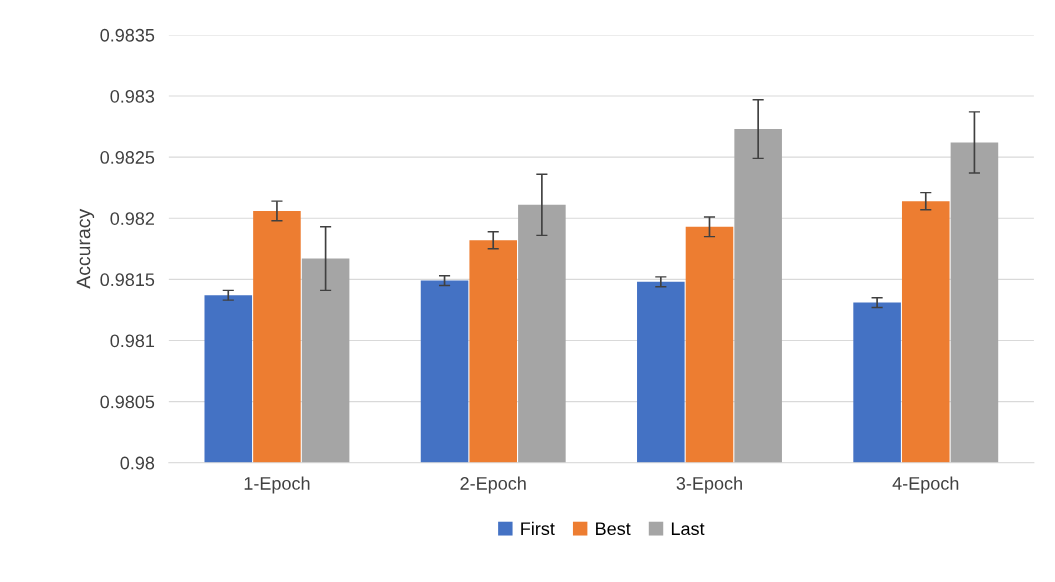 The image size is (1055, 582). Describe the element at coordinates (127, 35) in the screenshot. I see `y-tick-label: 0.9835` at that location.